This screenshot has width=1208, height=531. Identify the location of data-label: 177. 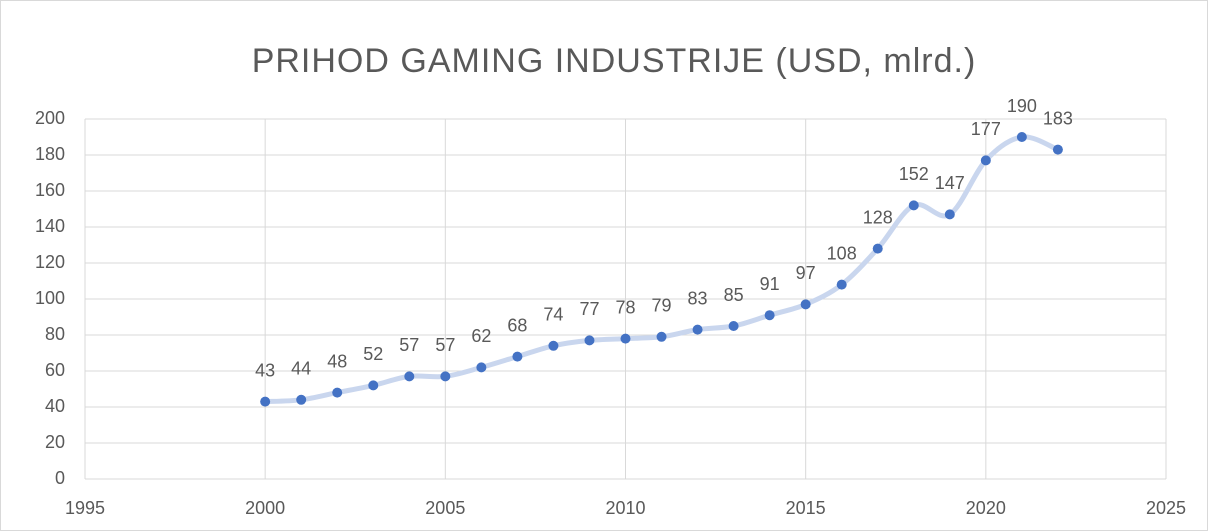
(986, 129).